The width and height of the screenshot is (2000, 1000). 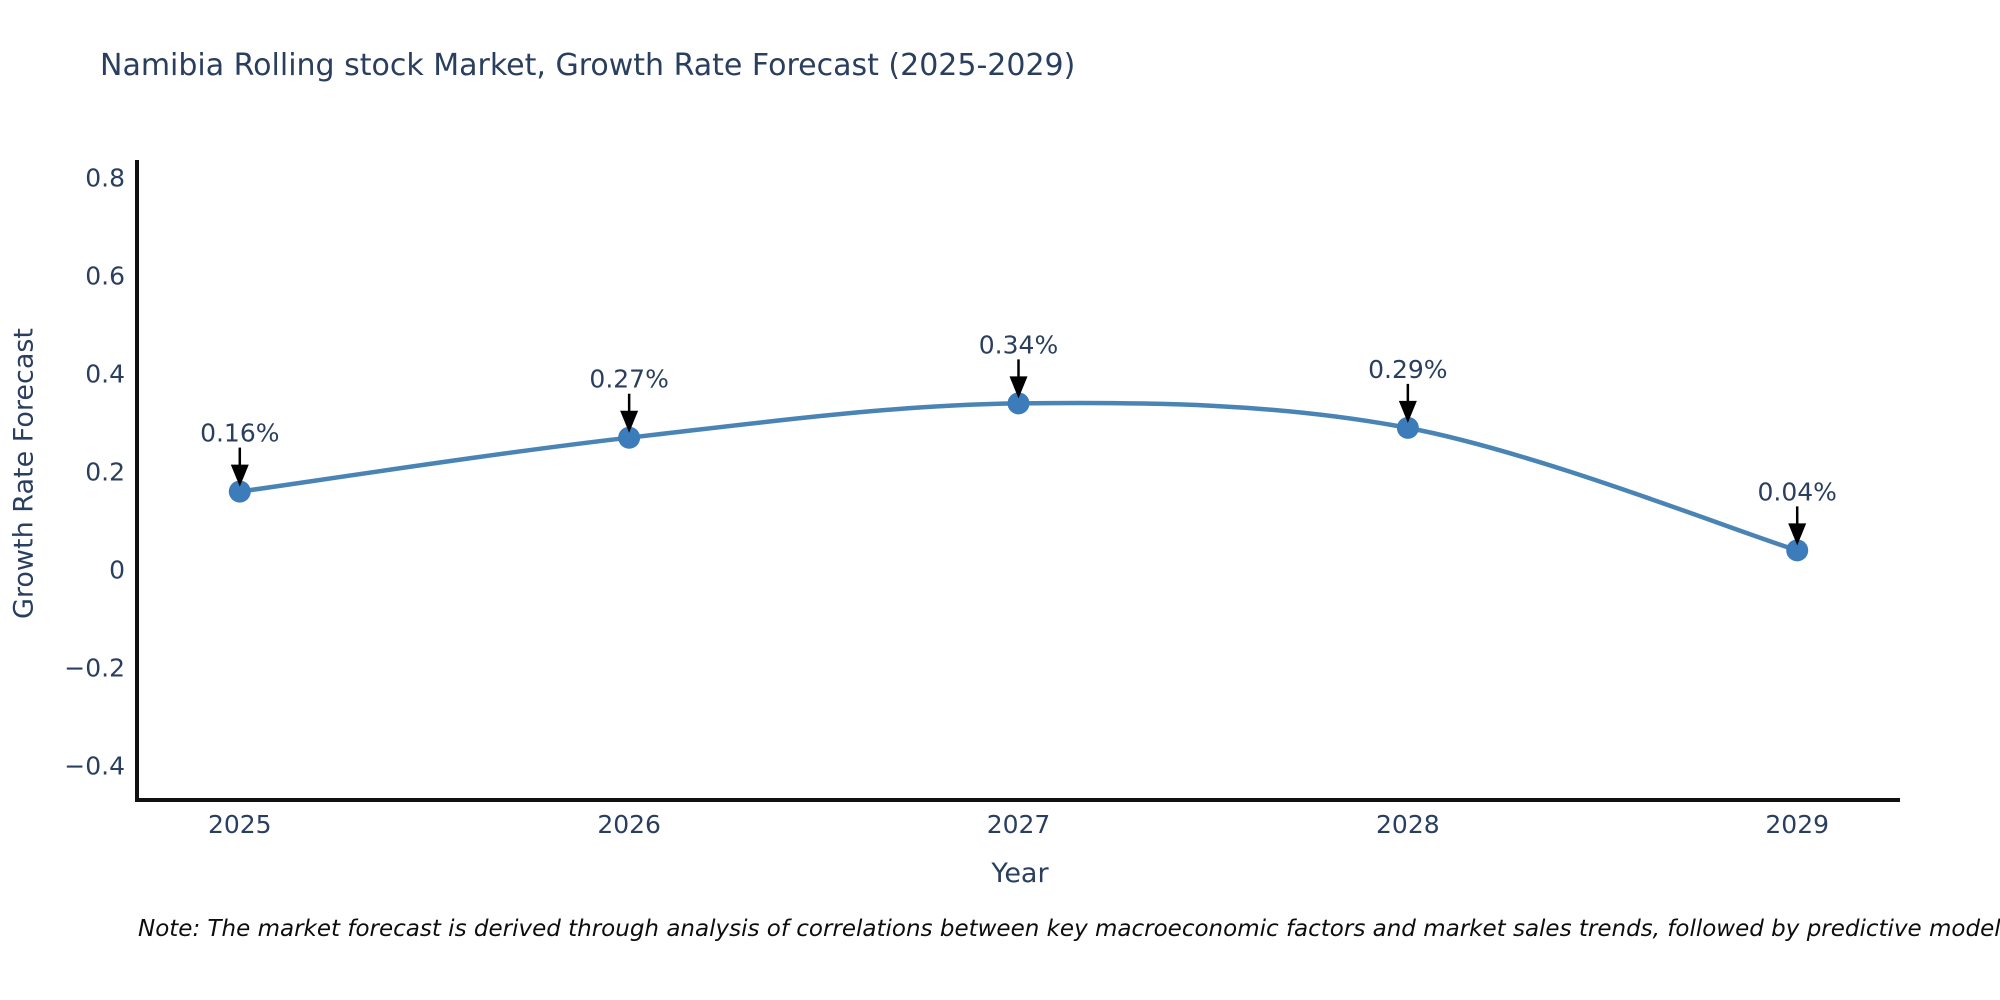 What do you see at coordinates (105, 178) in the screenshot?
I see `y-tick-label: 0.8` at bounding box center [105, 178].